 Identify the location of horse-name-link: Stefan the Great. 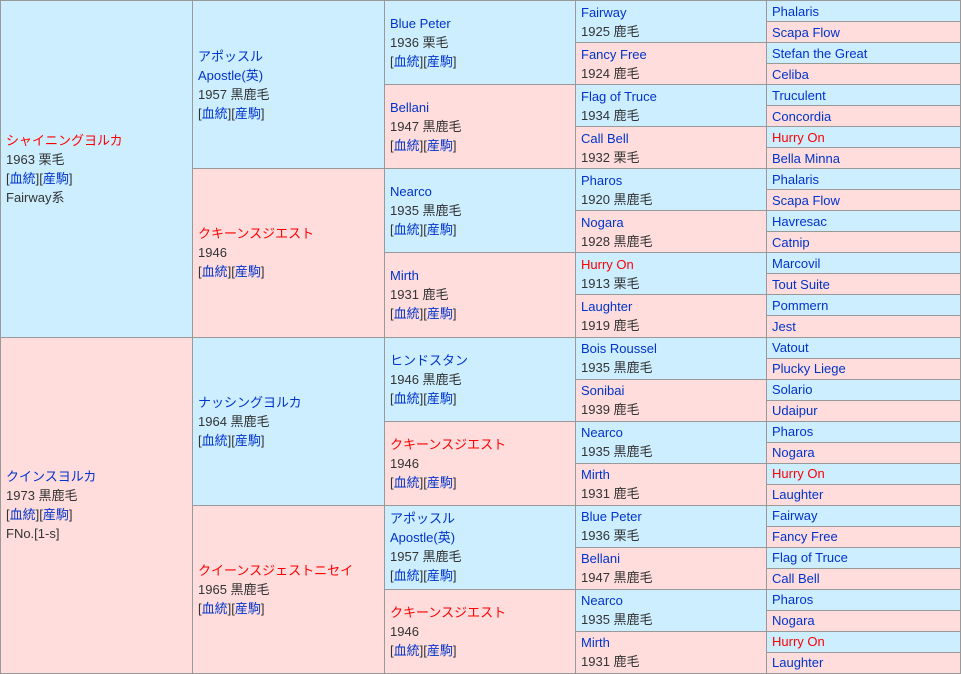
(820, 53).